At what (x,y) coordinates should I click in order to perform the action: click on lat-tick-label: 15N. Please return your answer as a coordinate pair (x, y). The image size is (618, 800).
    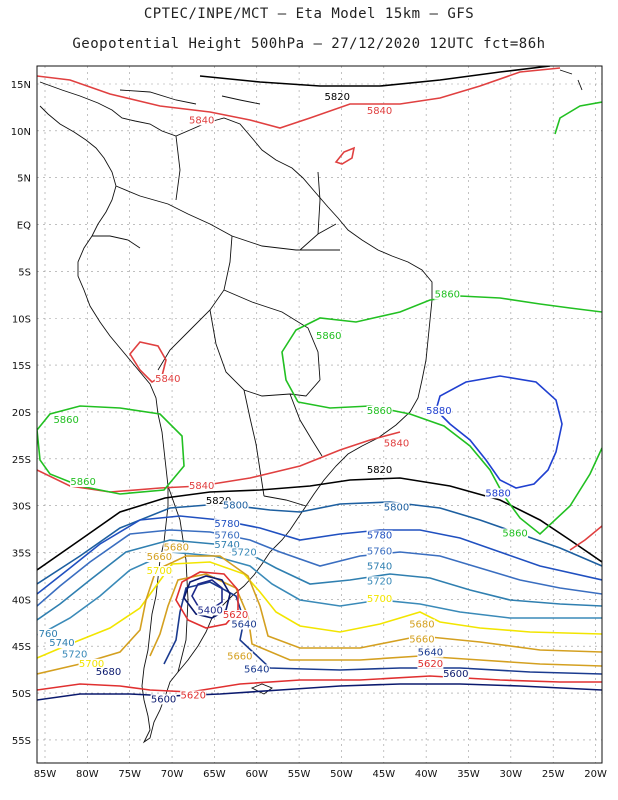
    Looking at the image, I should click on (21, 85).